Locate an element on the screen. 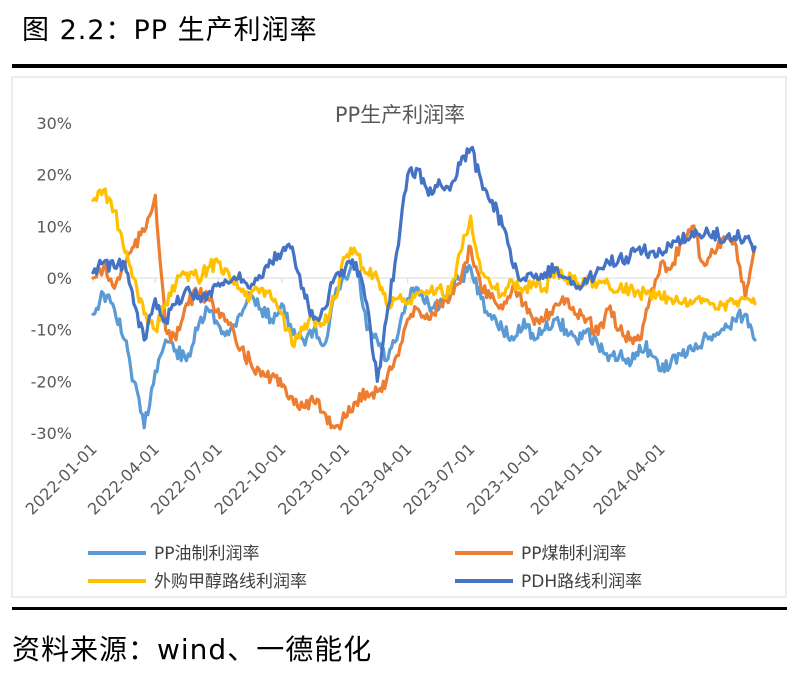 This screenshot has width=799, height=676. source-note: 资料来源：wind、一德能化 is located at coordinates (192, 649).